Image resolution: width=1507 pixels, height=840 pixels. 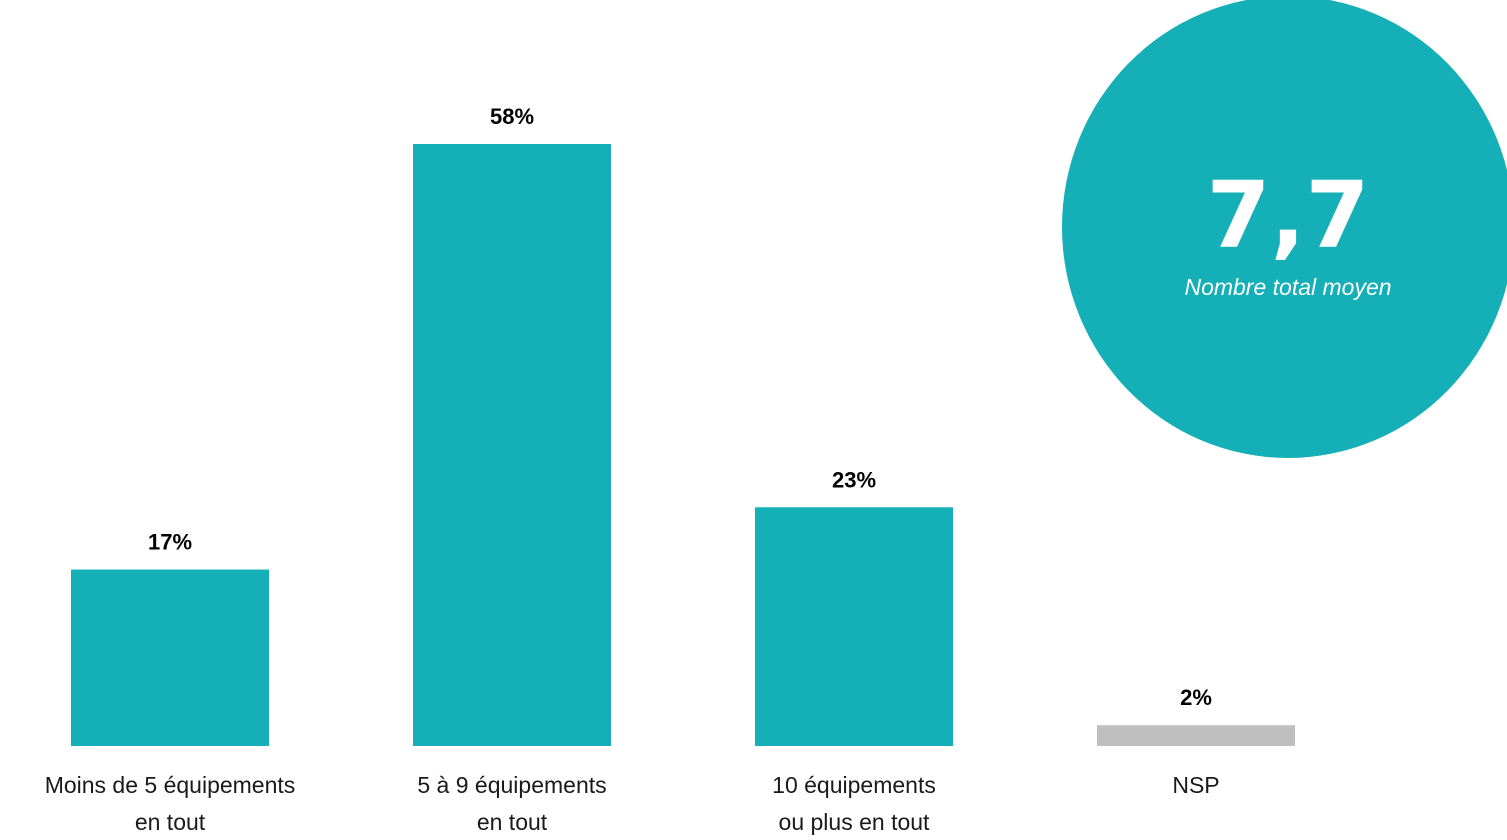 I want to click on category-label-1-line-2: en tout, so click(x=170, y=822).